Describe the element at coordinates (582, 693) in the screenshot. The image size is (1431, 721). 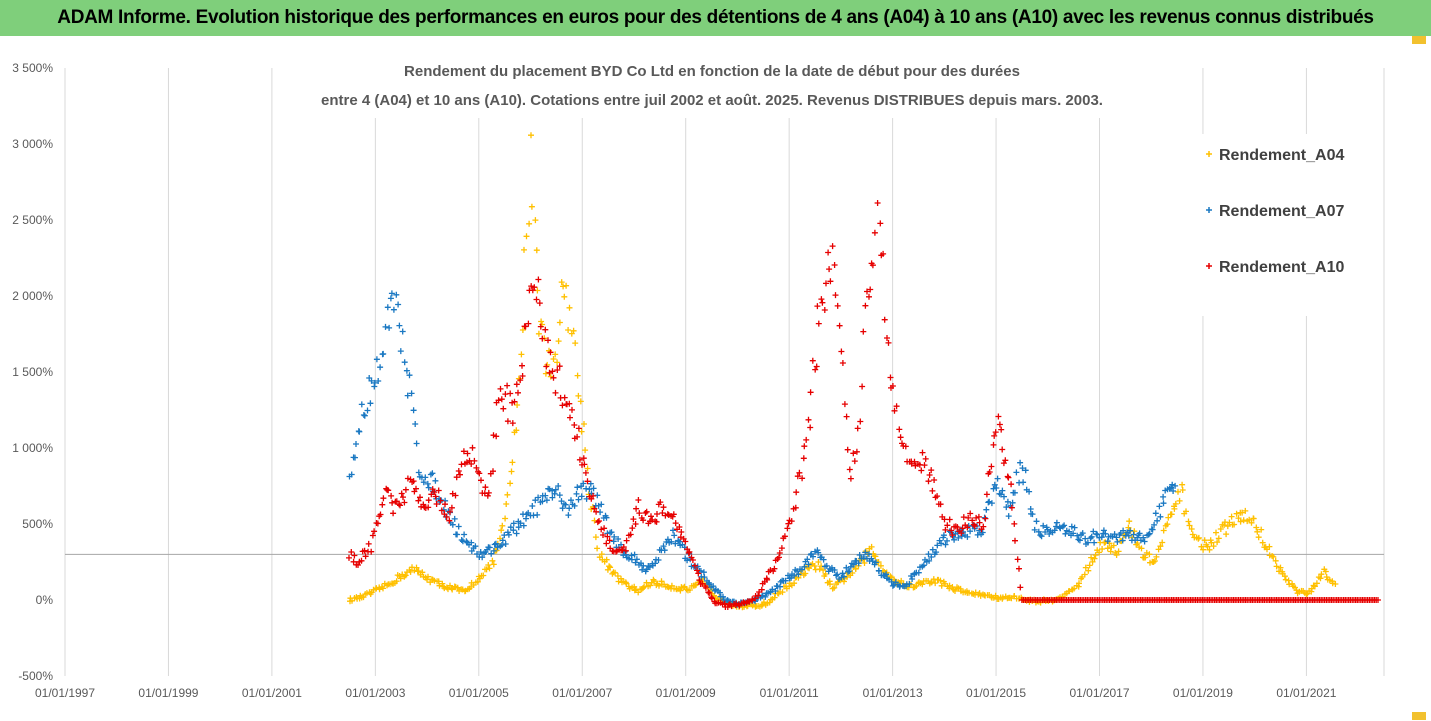
I see `x-tick-label: 01/01/2007` at that location.